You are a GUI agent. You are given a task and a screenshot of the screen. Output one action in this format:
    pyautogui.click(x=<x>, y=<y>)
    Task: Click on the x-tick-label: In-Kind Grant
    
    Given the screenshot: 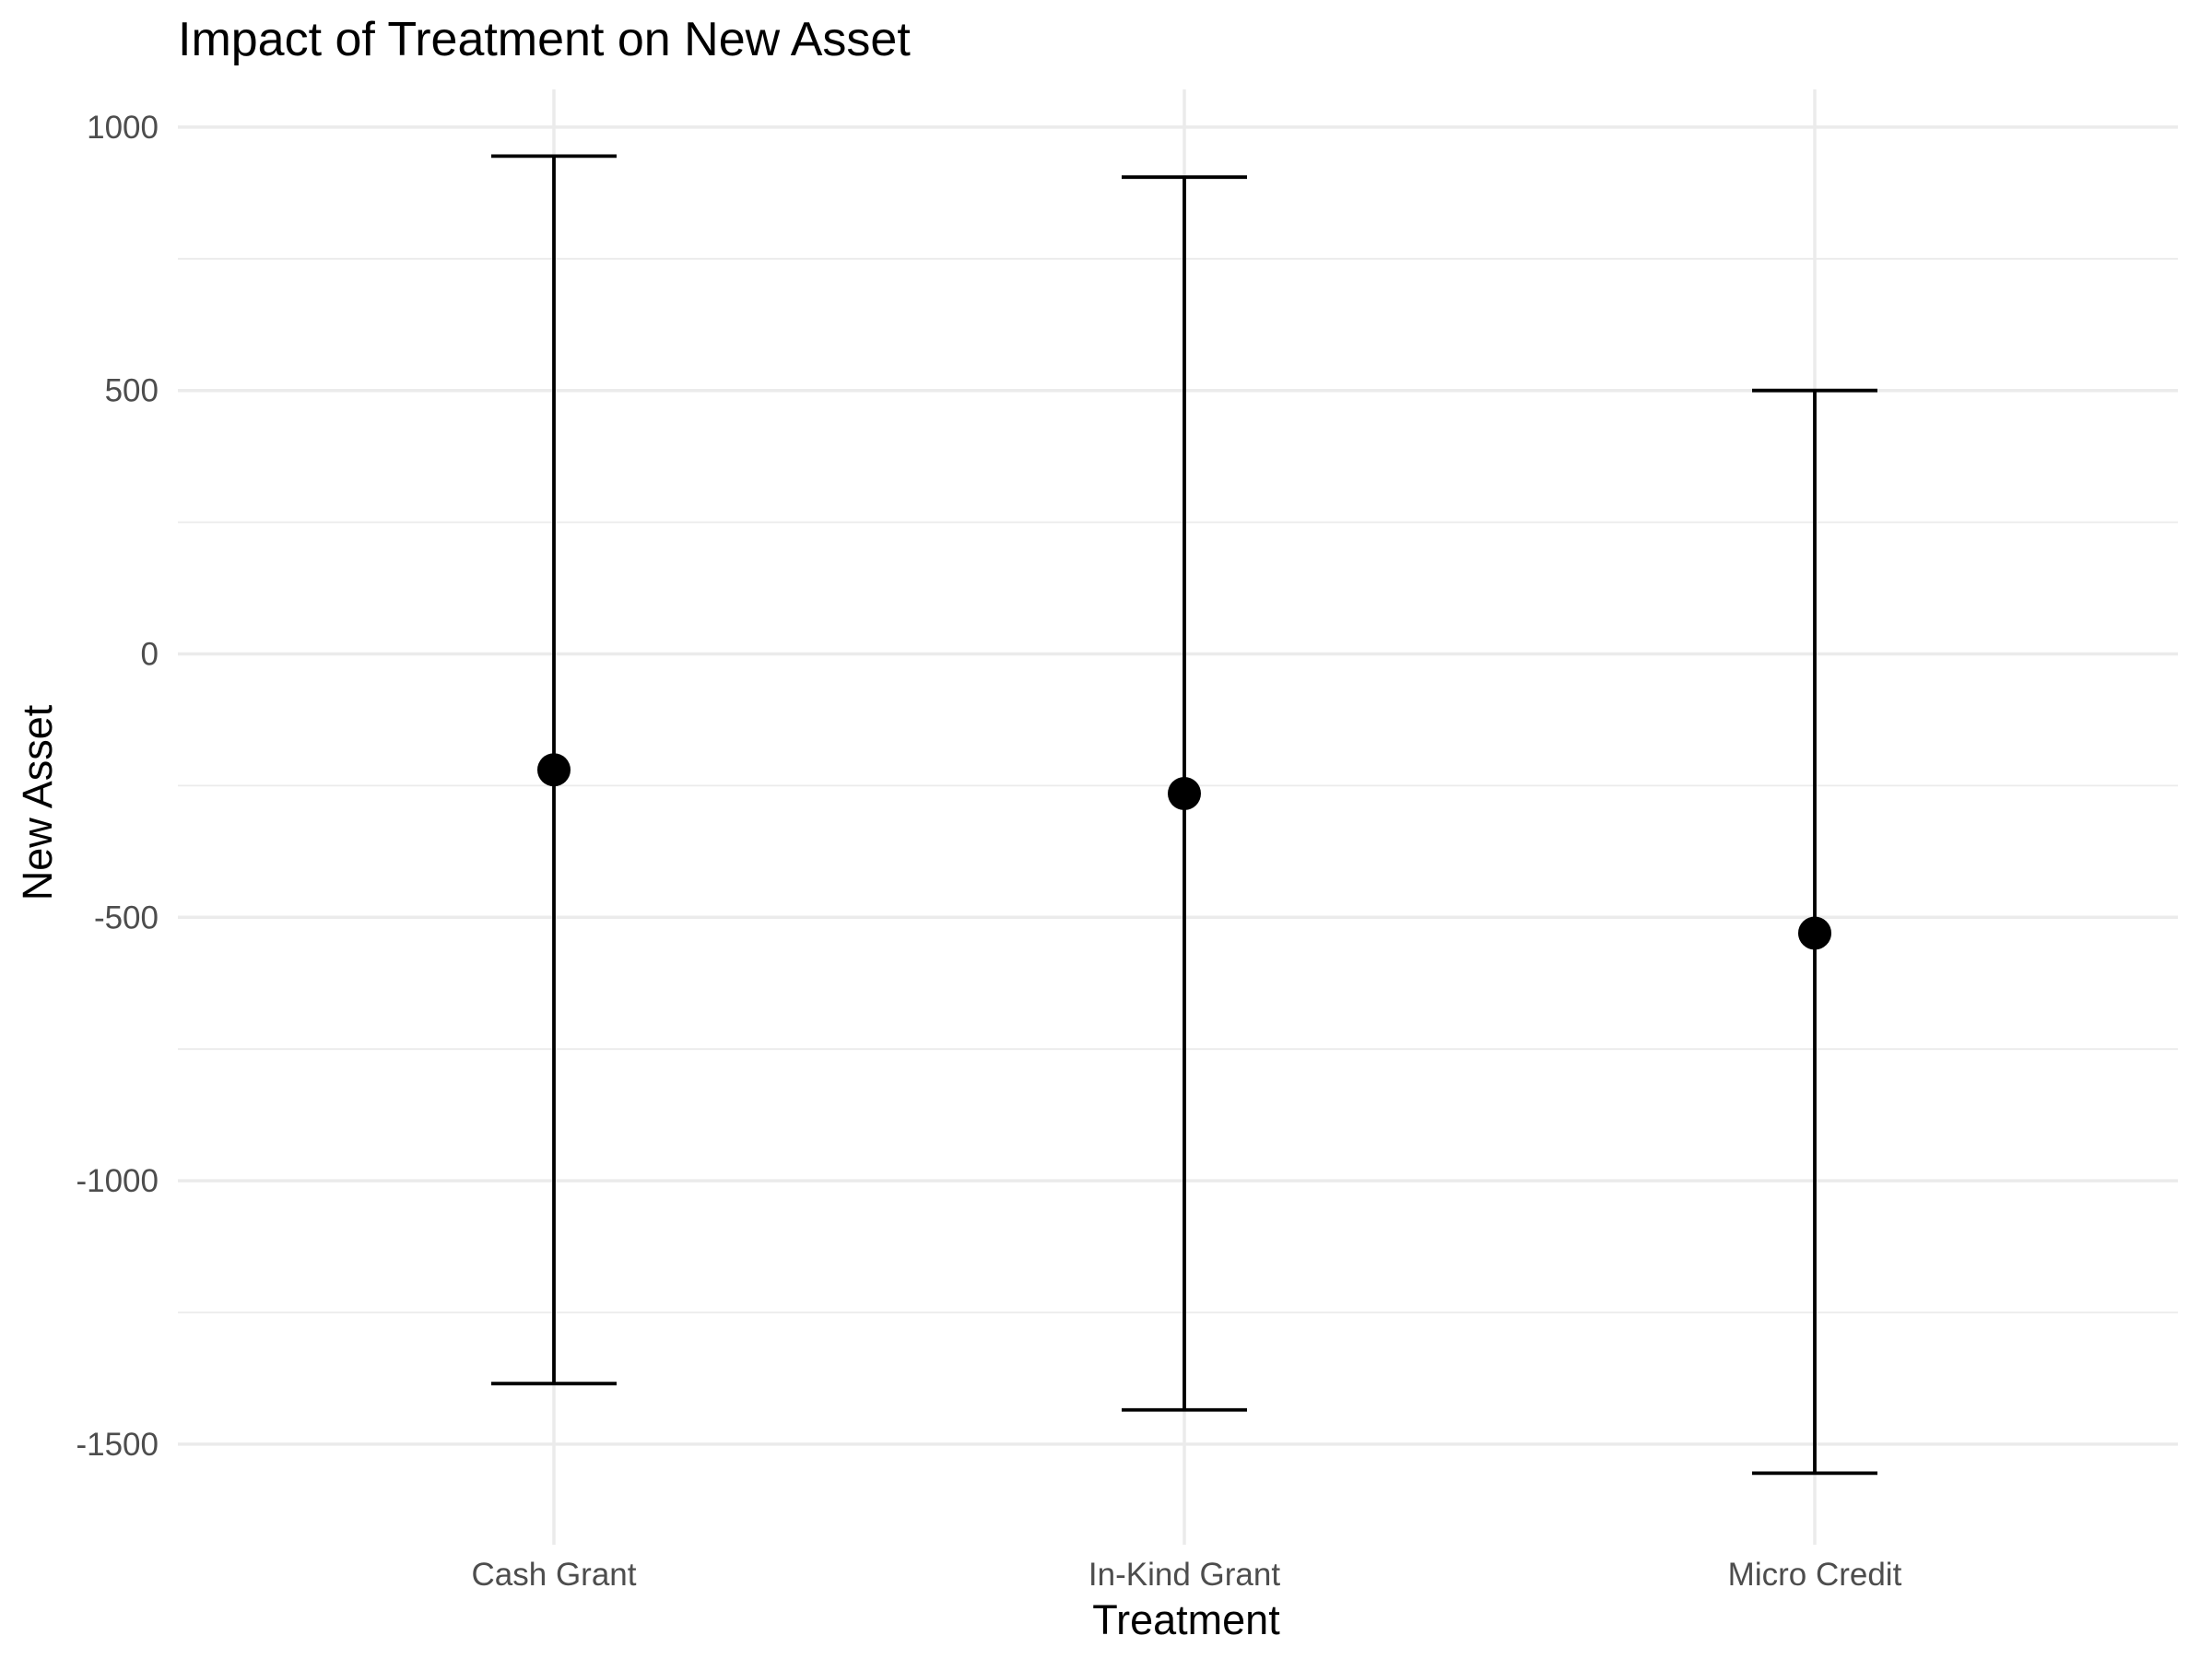 What is the action you would take?
    pyautogui.click(x=1184, y=1575)
    